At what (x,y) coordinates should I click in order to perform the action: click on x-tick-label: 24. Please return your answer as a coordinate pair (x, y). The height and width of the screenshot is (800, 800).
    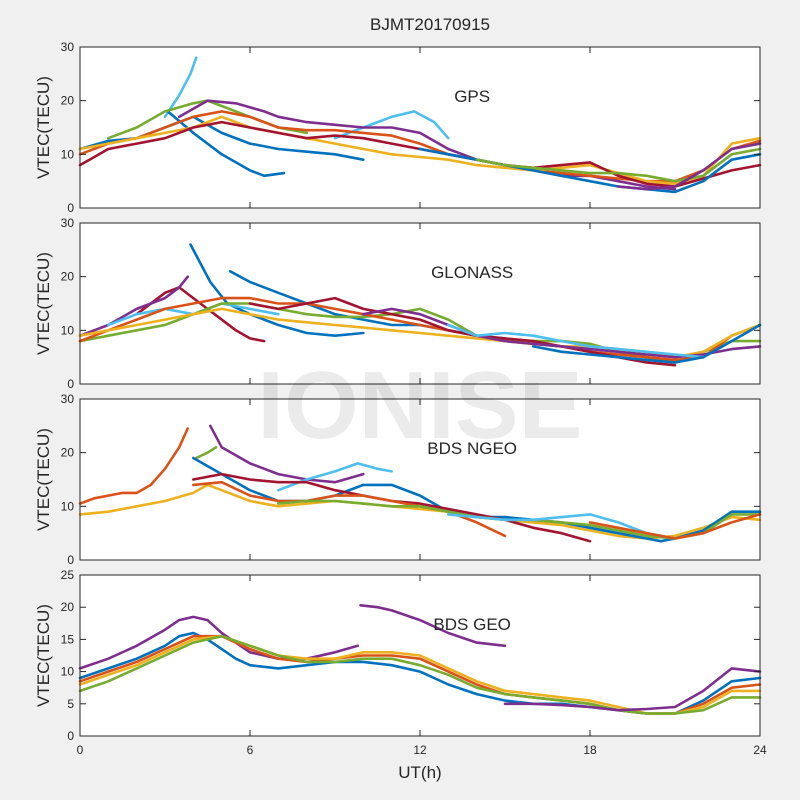
    Looking at the image, I should click on (760, 750).